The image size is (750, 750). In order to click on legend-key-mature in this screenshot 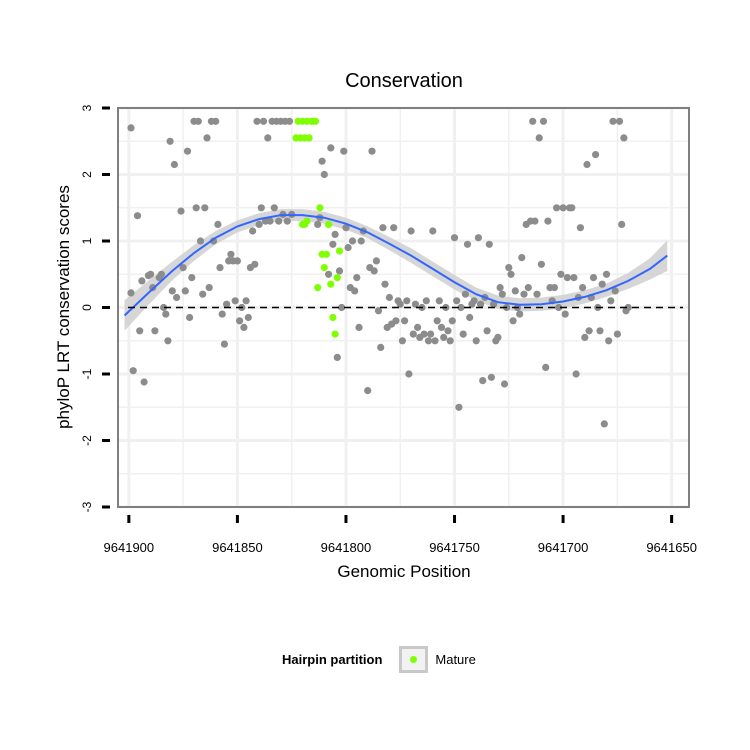, I will do `click(414, 659)`.